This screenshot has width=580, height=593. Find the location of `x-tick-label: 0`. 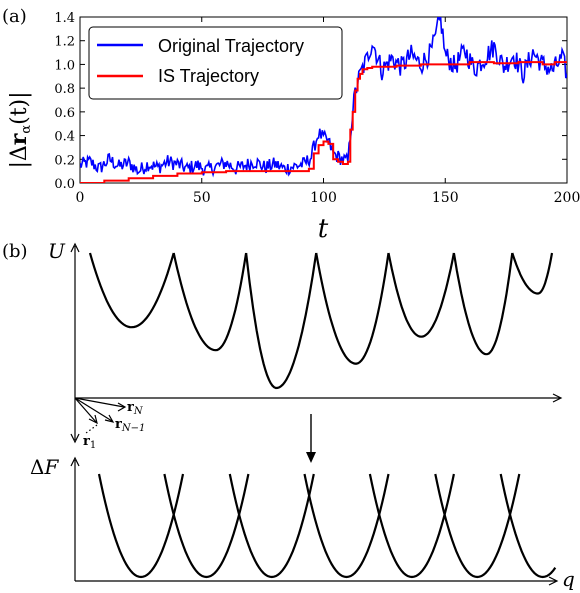

x-tick-label: 0 is located at coordinates (80, 198).